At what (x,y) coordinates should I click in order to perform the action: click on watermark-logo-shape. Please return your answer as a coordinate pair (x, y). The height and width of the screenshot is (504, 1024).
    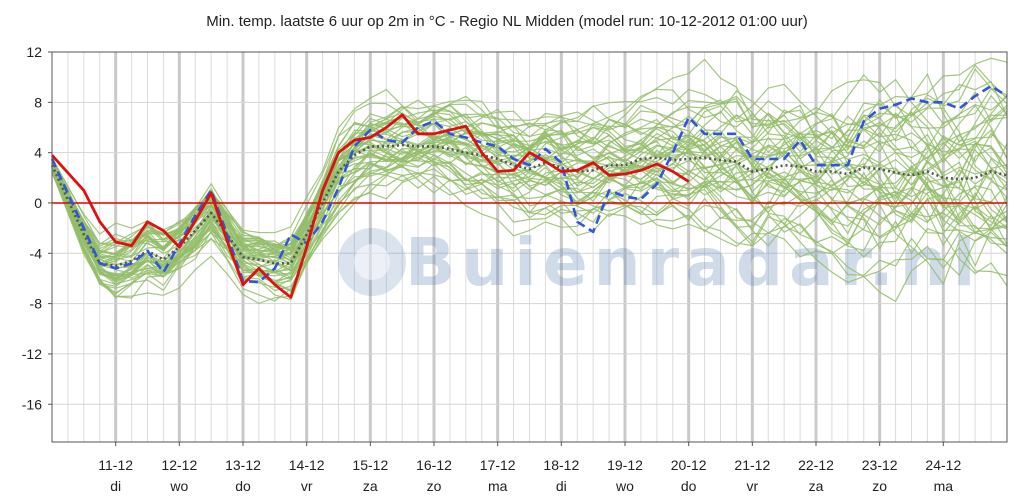
    Looking at the image, I should click on (372, 262).